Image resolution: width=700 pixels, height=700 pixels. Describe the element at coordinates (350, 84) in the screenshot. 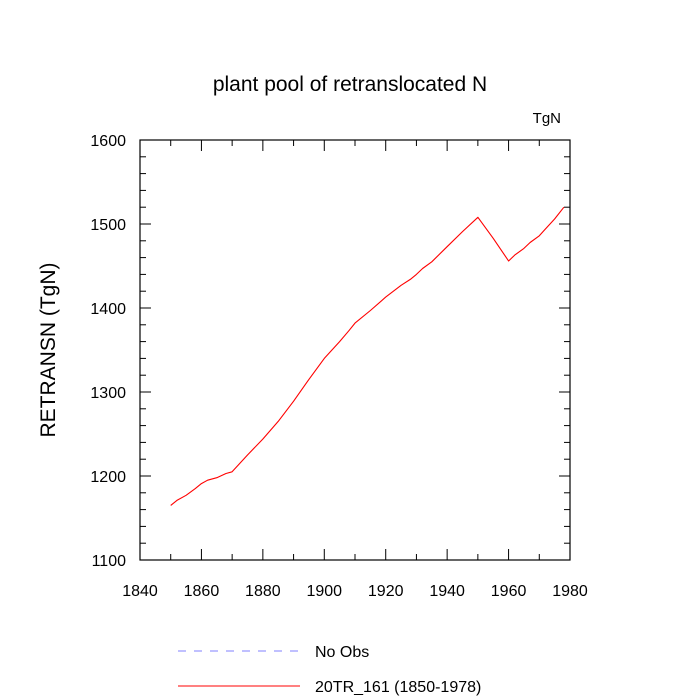

I see `chart-title: plant pool of retranslocated N` at that location.